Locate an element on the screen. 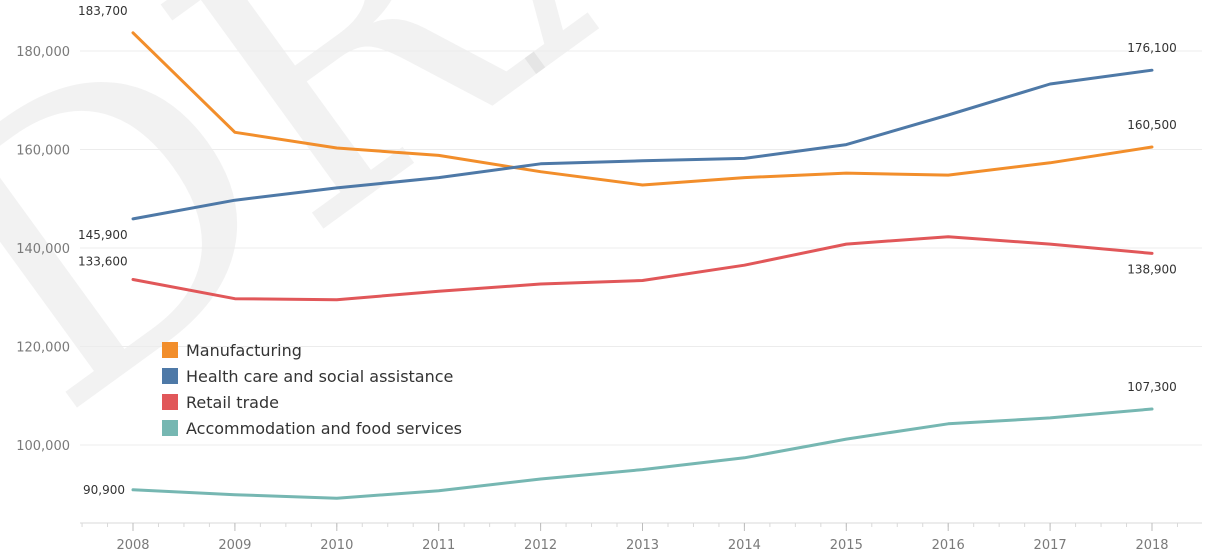 The width and height of the screenshot is (1217, 555). x-tick-label: 2010 is located at coordinates (336, 545).